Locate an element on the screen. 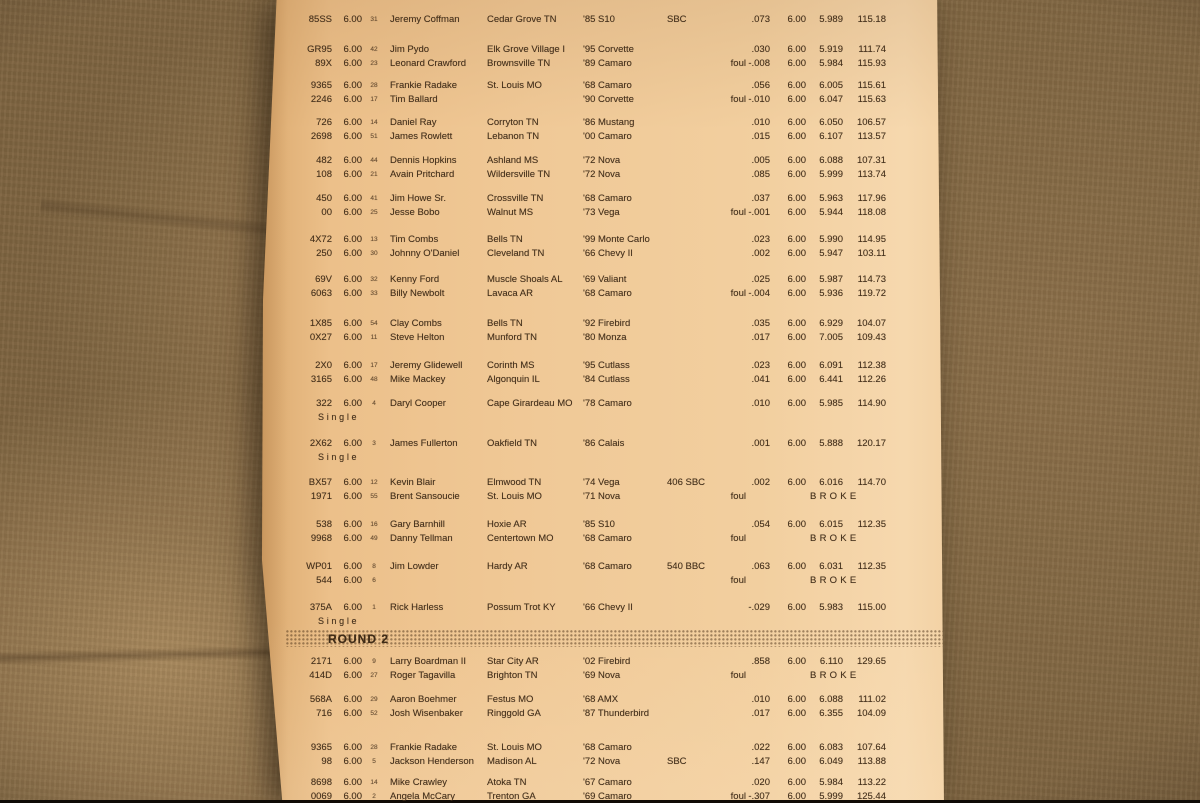  reaction-time-cell: -.029 is located at coordinates (759, 607).